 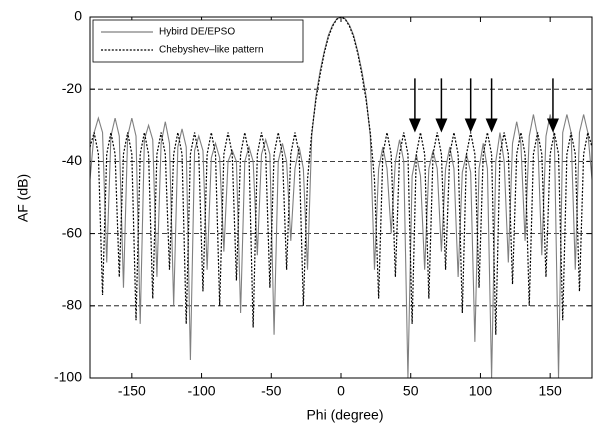 I want to click on y-tick-label: -100, so click(x=68, y=377).